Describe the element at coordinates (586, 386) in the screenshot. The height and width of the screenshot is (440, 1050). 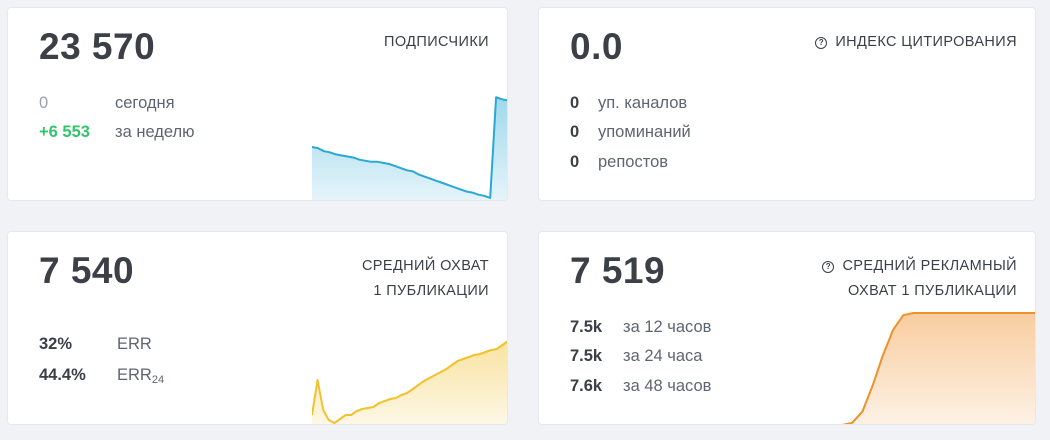
I see `stat-value: 7.6k` at that location.